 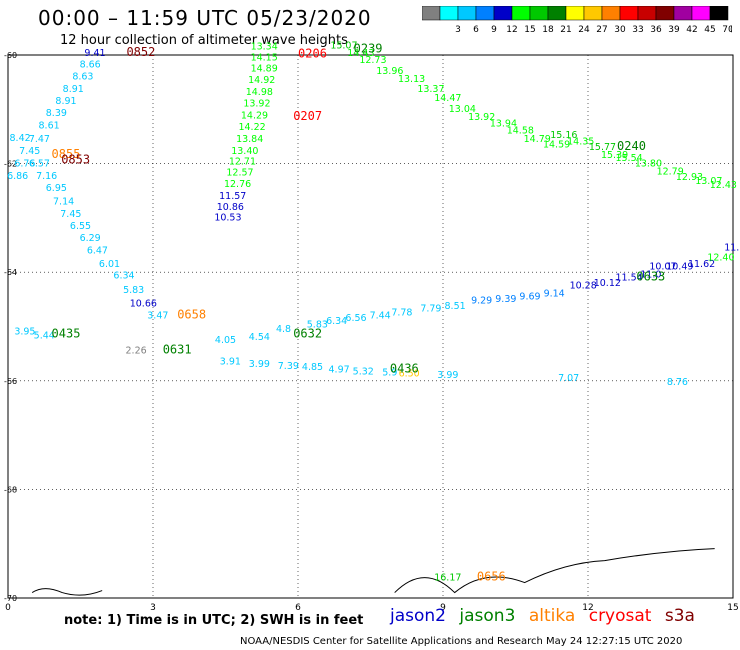 What do you see at coordinates (298, 608) in the screenshot?
I see `x-tick-label: 6` at bounding box center [298, 608].